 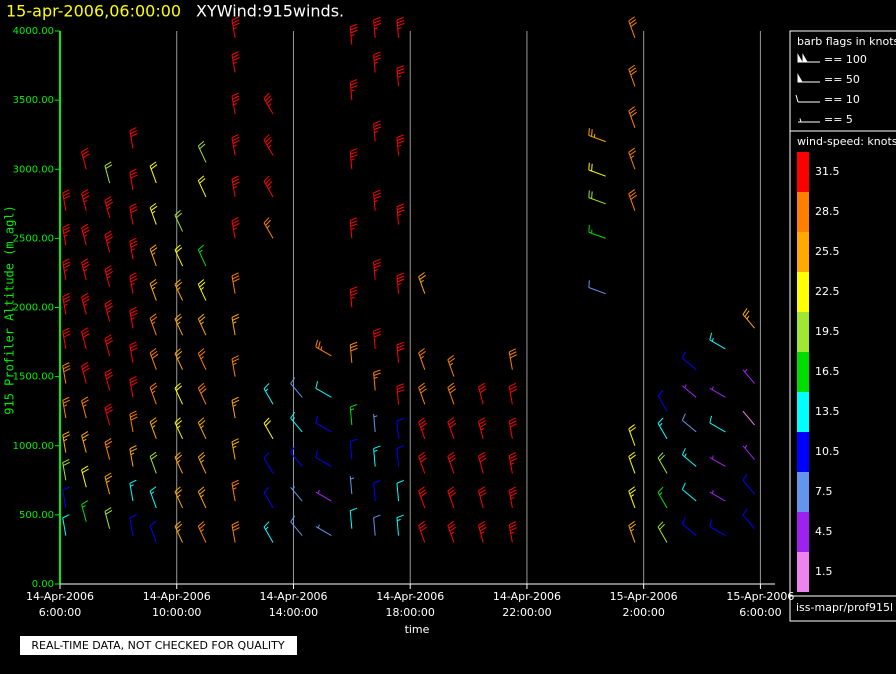 I want to click on notice: REAL-TIME DATA, NOT CHECKED FOR QUALITY, so click(x=158, y=645).